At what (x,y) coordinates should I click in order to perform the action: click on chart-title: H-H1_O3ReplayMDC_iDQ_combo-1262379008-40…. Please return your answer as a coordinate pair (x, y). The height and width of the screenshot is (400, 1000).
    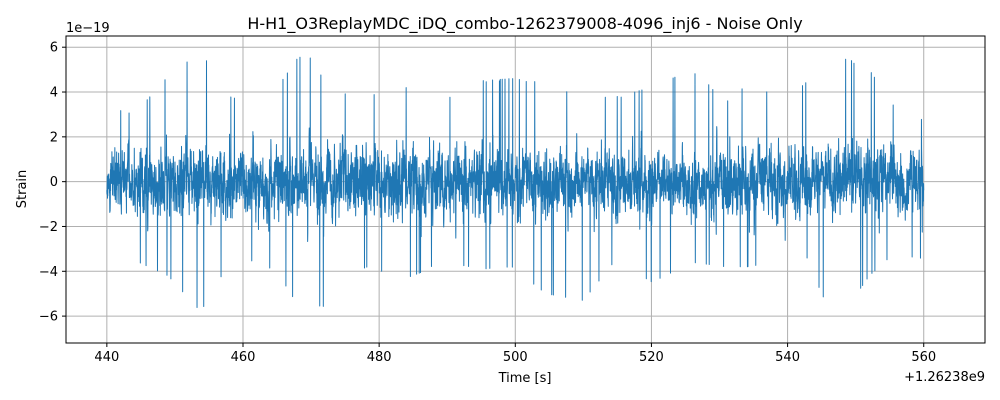
    Looking at the image, I should click on (524, 24).